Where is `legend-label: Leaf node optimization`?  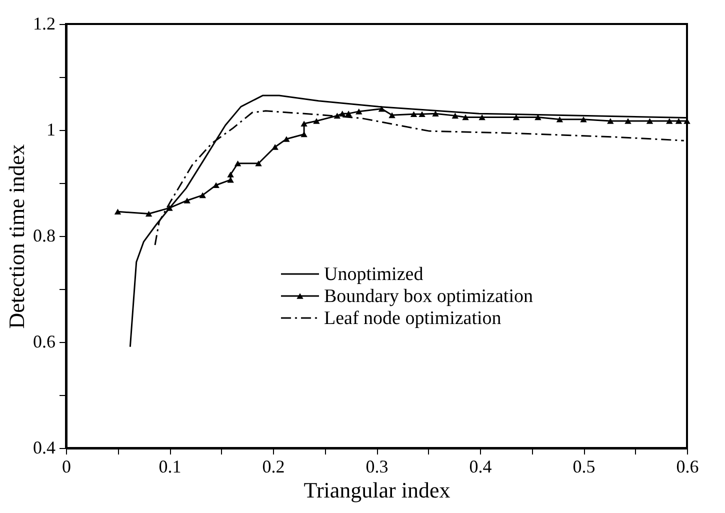
legend-label: Leaf node optimization is located at coordinates (413, 318).